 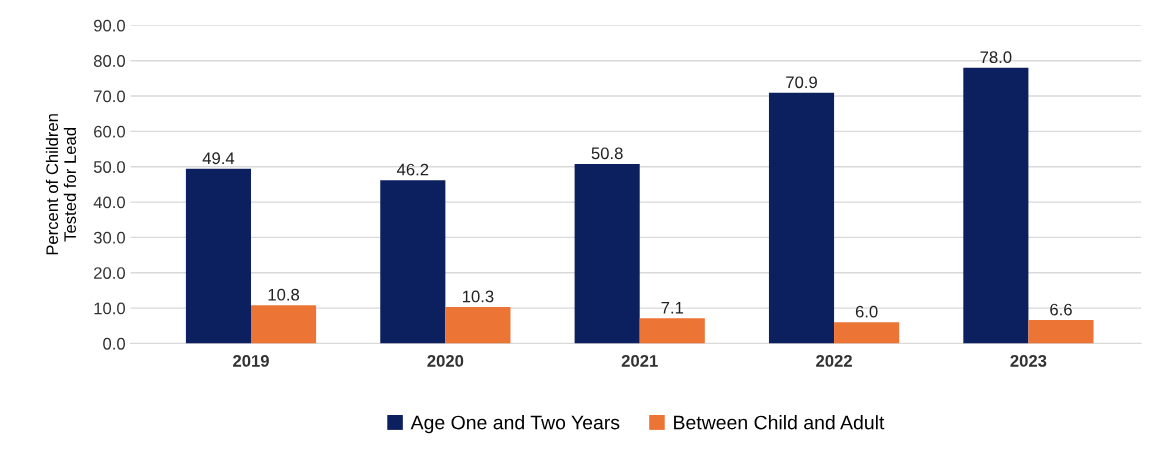 I want to click on data-label: 7.1, so click(x=672, y=308).